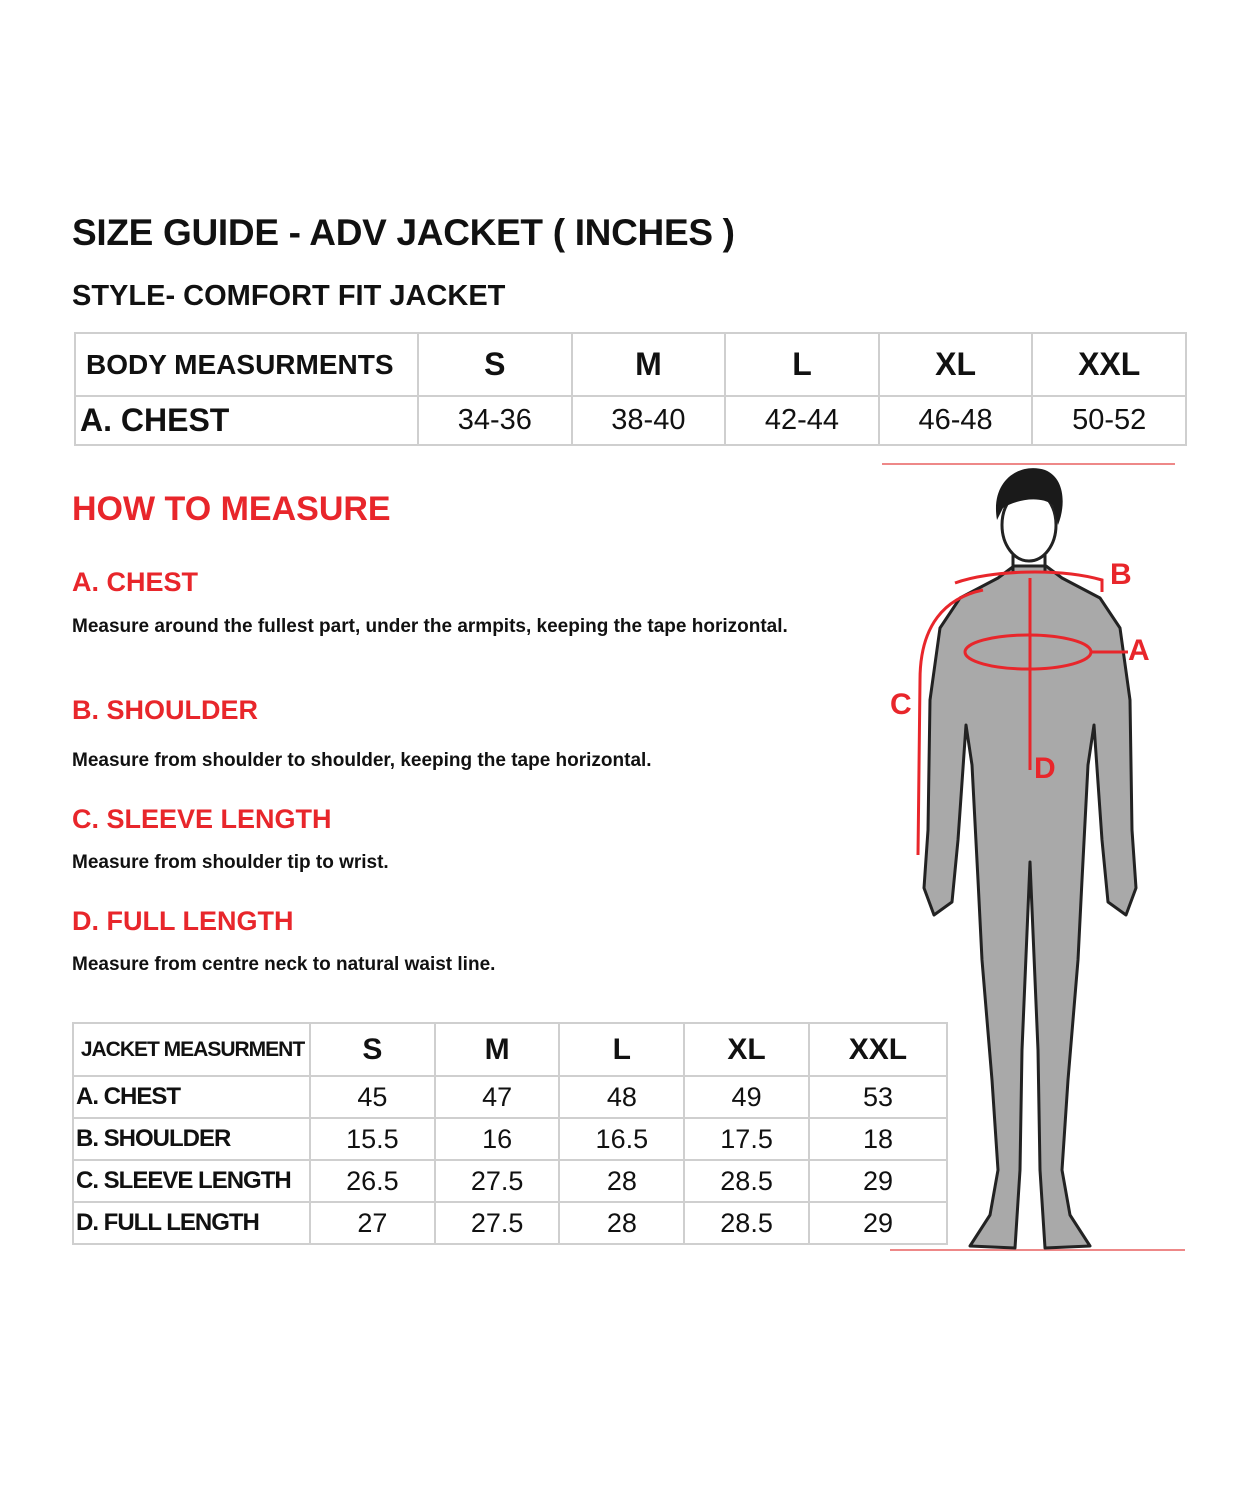  What do you see at coordinates (372, 1097) in the screenshot?
I see `table-cell: 45` at bounding box center [372, 1097].